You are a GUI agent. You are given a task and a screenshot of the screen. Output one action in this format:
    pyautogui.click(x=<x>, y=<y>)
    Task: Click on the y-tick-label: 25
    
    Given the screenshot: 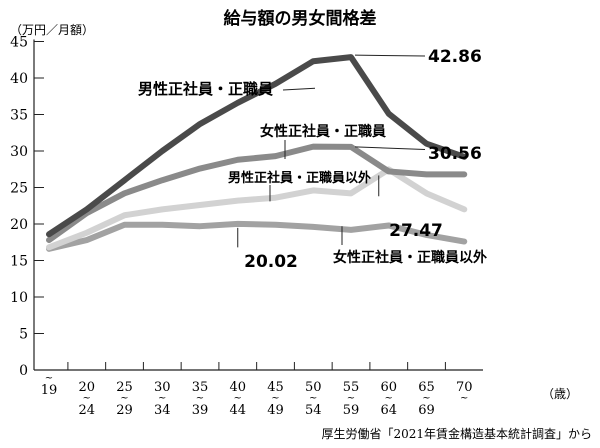 What is the action you would take?
    pyautogui.click(x=19, y=189)
    